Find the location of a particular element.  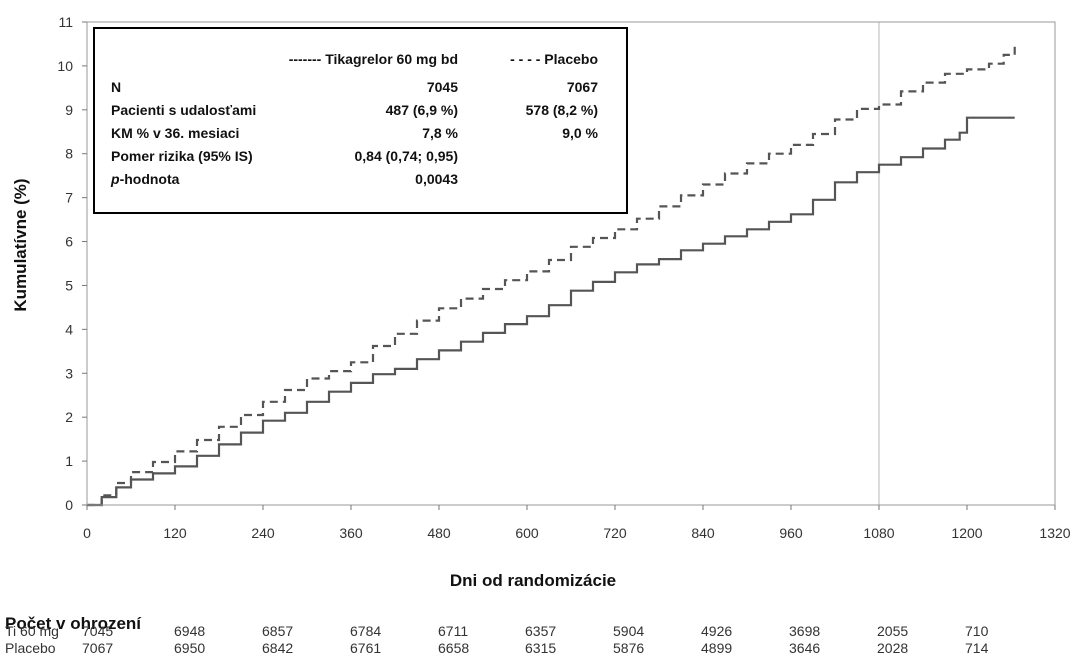

risk-row-value: 6950 is located at coordinates (190, 648).